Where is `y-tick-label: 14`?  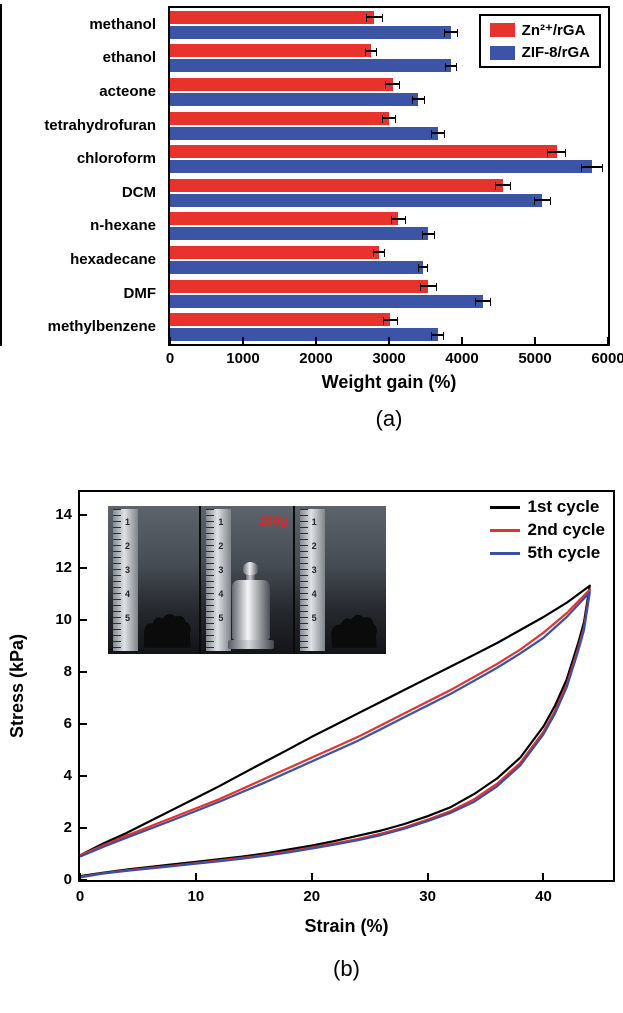
y-tick-label: 14 is located at coordinates (63, 515).